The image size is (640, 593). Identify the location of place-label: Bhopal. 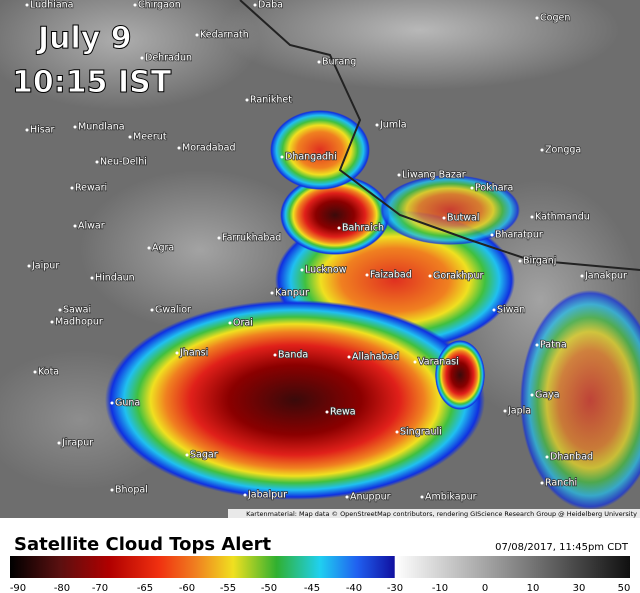
(131, 490).